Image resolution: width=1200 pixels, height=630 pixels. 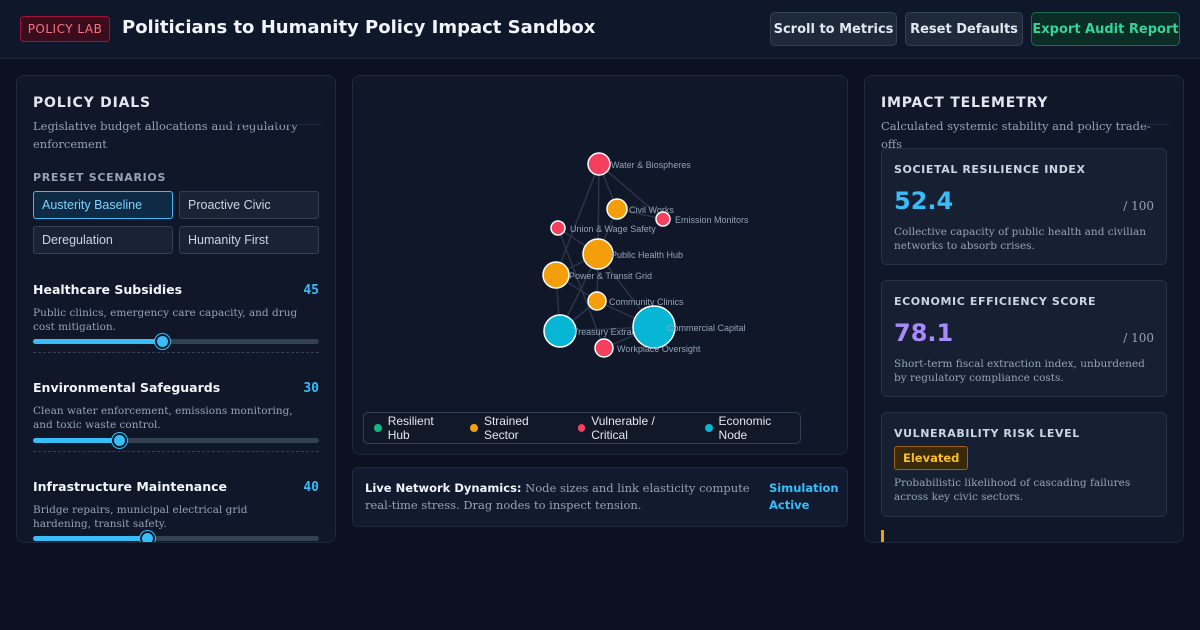 I want to click on efficiency-value: 78.1, so click(x=924, y=333).